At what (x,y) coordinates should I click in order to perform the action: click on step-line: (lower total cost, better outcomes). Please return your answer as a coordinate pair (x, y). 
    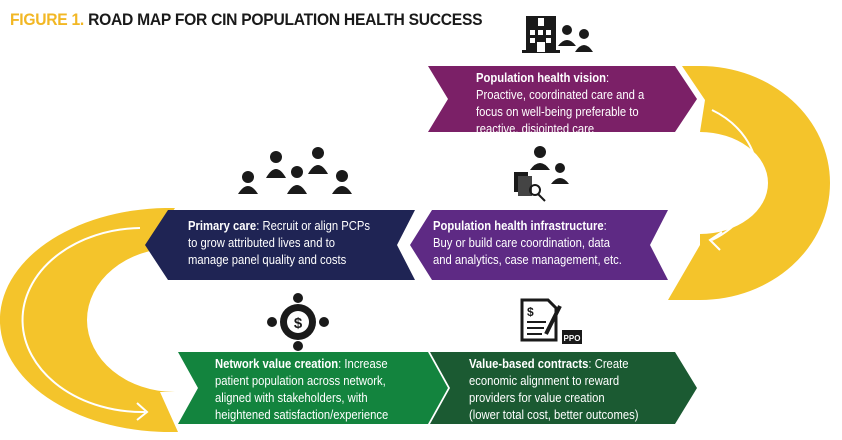
    Looking at the image, I should click on (554, 415).